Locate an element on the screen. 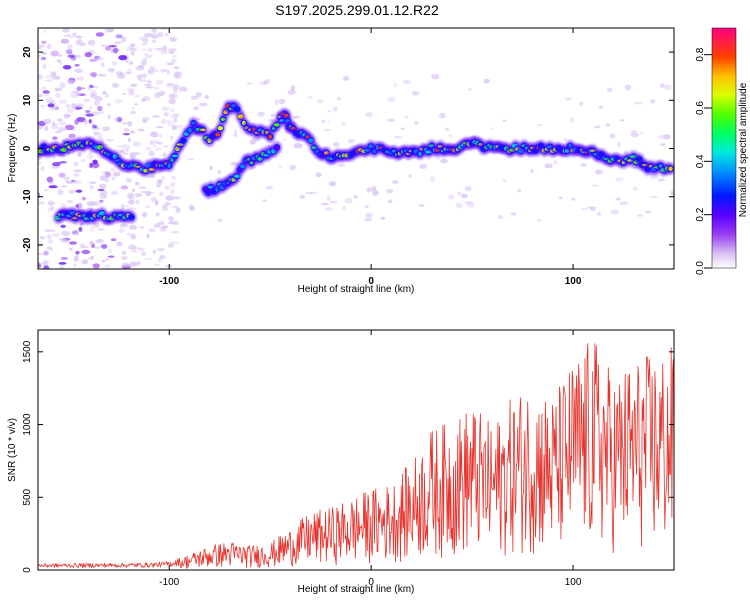 The width and height of the screenshot is (750, 600). y-tick-label: 1000 is located at coordinates (27, 424).